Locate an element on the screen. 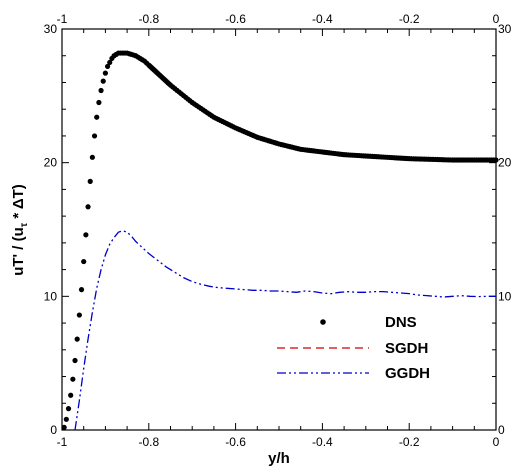 This screenshot has height=473, width=518. y-tick-label-left: 30 is located at coordinates (51, 29).